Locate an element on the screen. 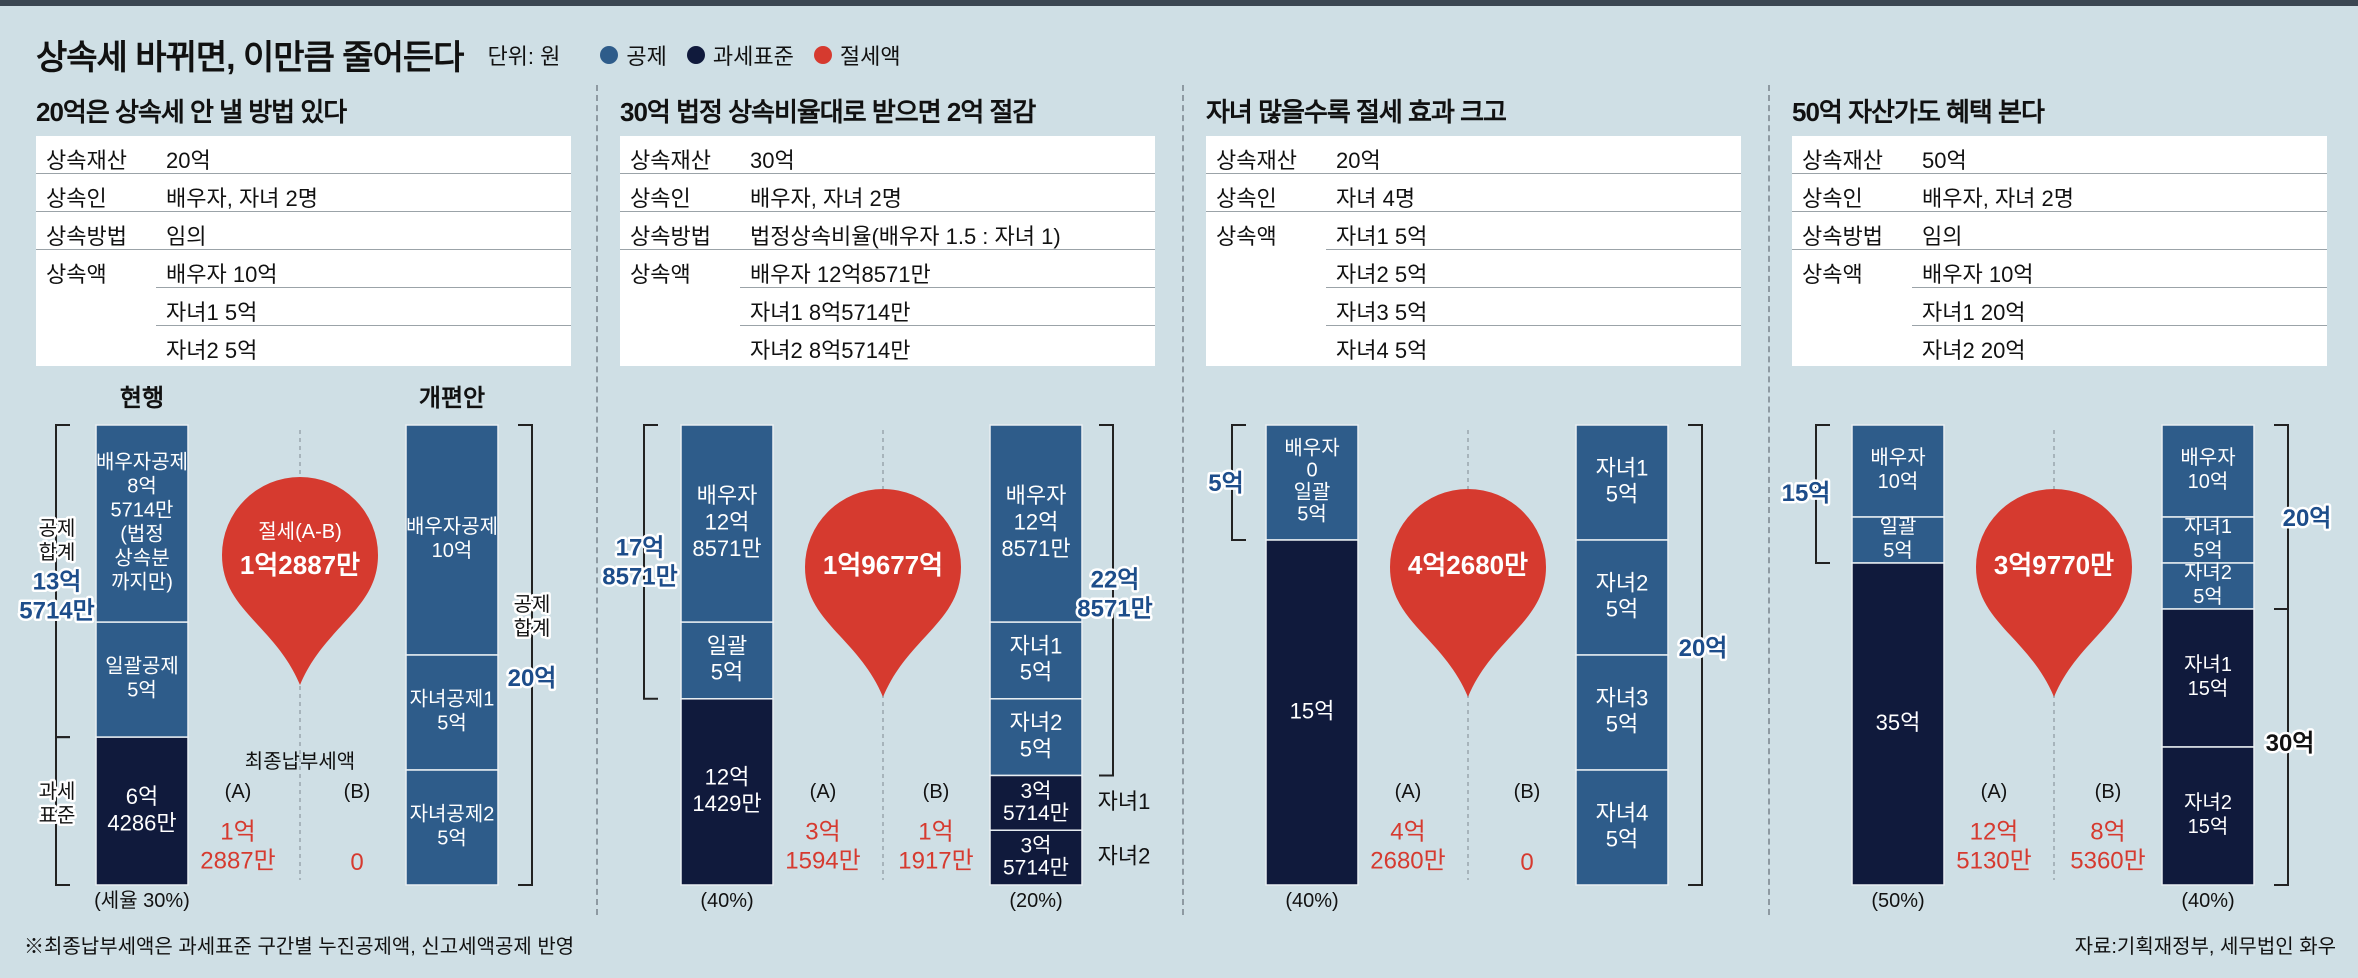 The width and height of the screenshot is (2358, 978). info-value: 20억 is located at coordinates (1358, 160).